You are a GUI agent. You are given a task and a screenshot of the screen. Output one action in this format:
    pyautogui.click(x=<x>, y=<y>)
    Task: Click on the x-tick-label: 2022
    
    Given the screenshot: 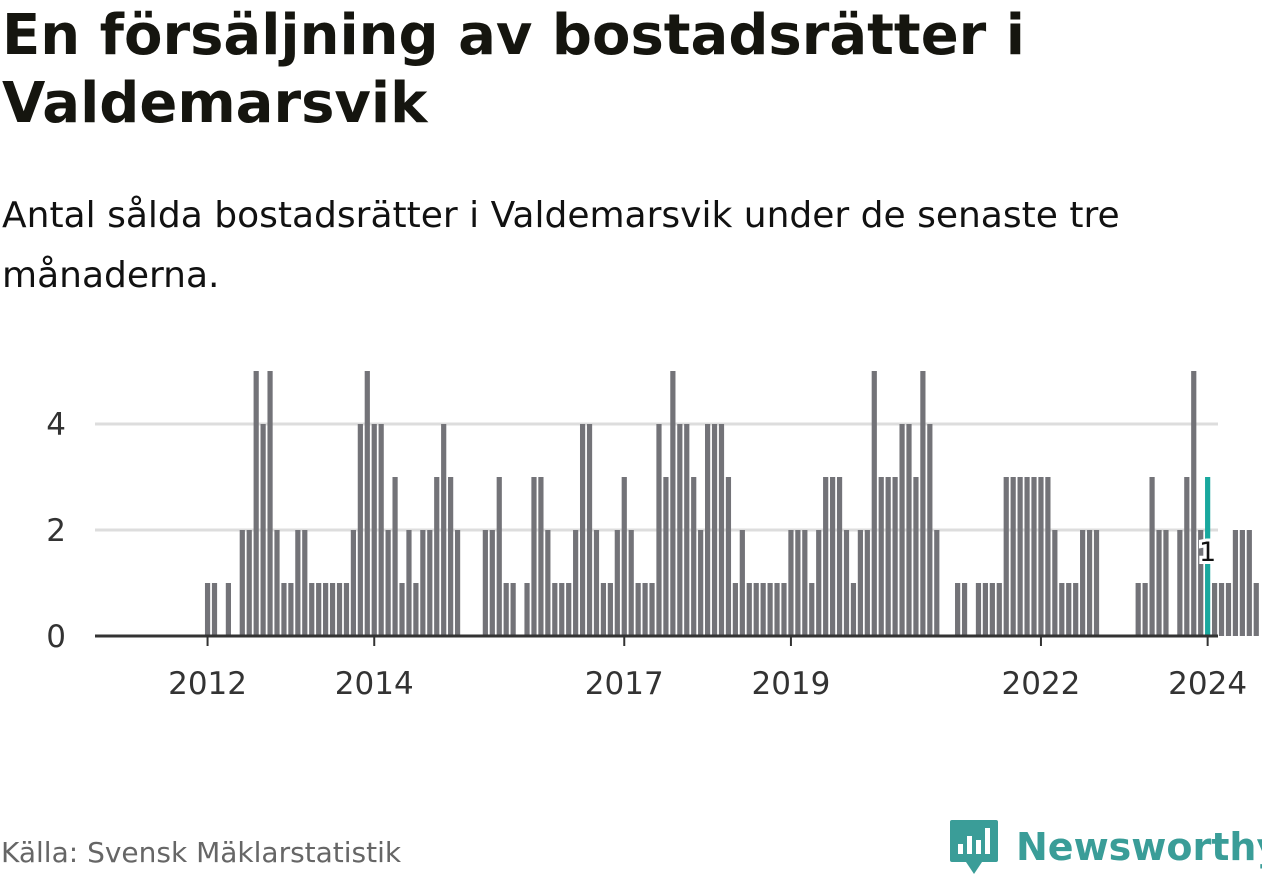 What is the action you would take?
    pyautogui.click(x=1041, y=684)
    